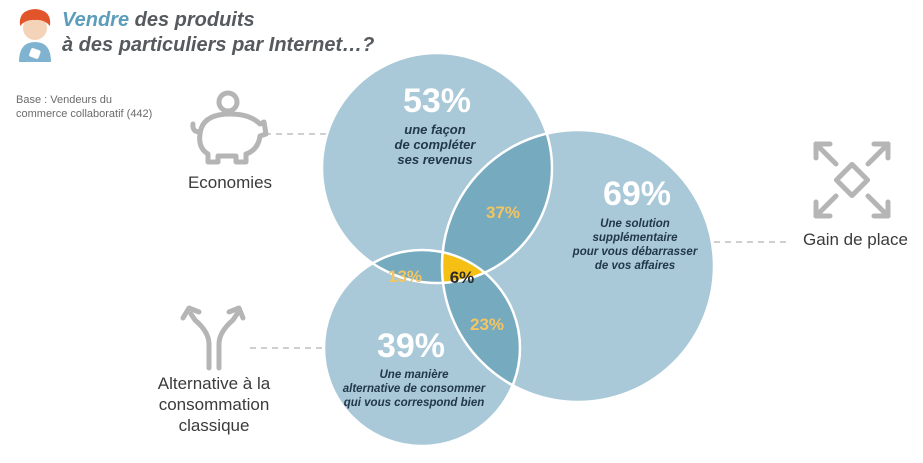 This screenshot has height=463, width=923. I want to click on desc-bottom-line2: alternative de consommer, so click(414, 389).